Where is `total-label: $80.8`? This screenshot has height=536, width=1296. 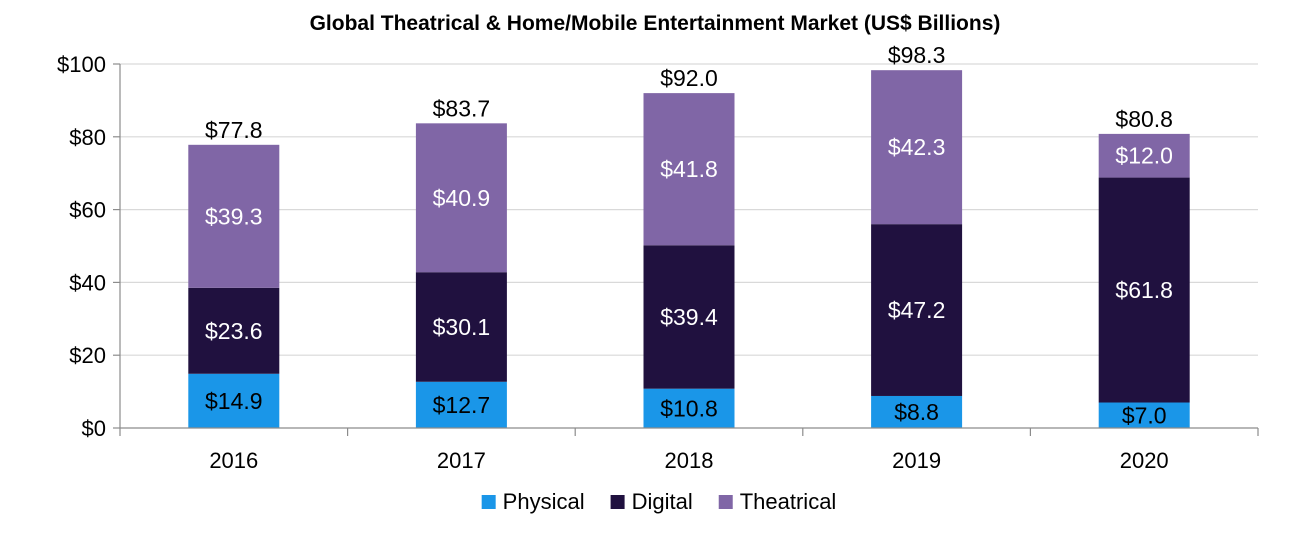 total-label: $80.8 is located at coordinates (1144, 119).